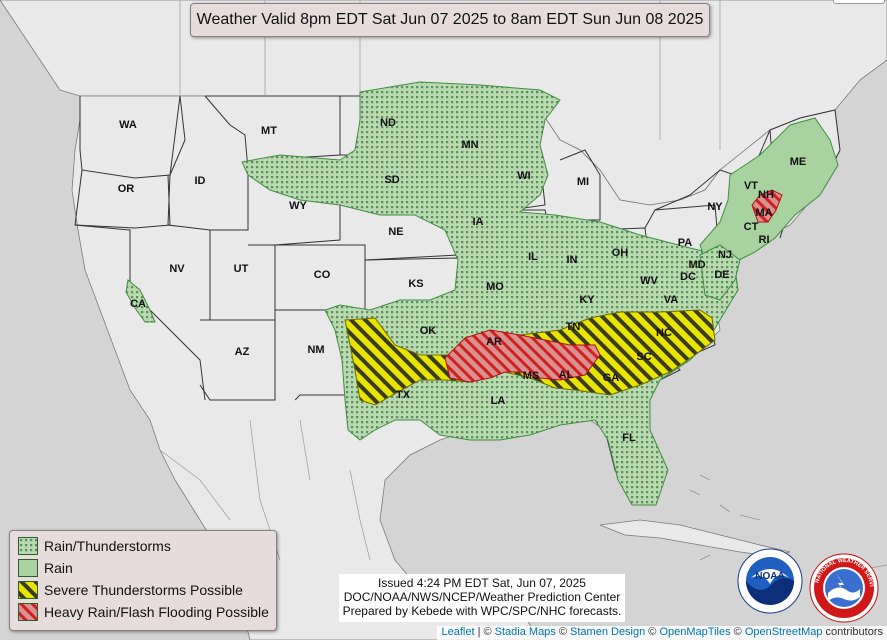  Describe the element at coordinates (315, 350) in the screenshot. I see `state-label-nm: NM` at that location.